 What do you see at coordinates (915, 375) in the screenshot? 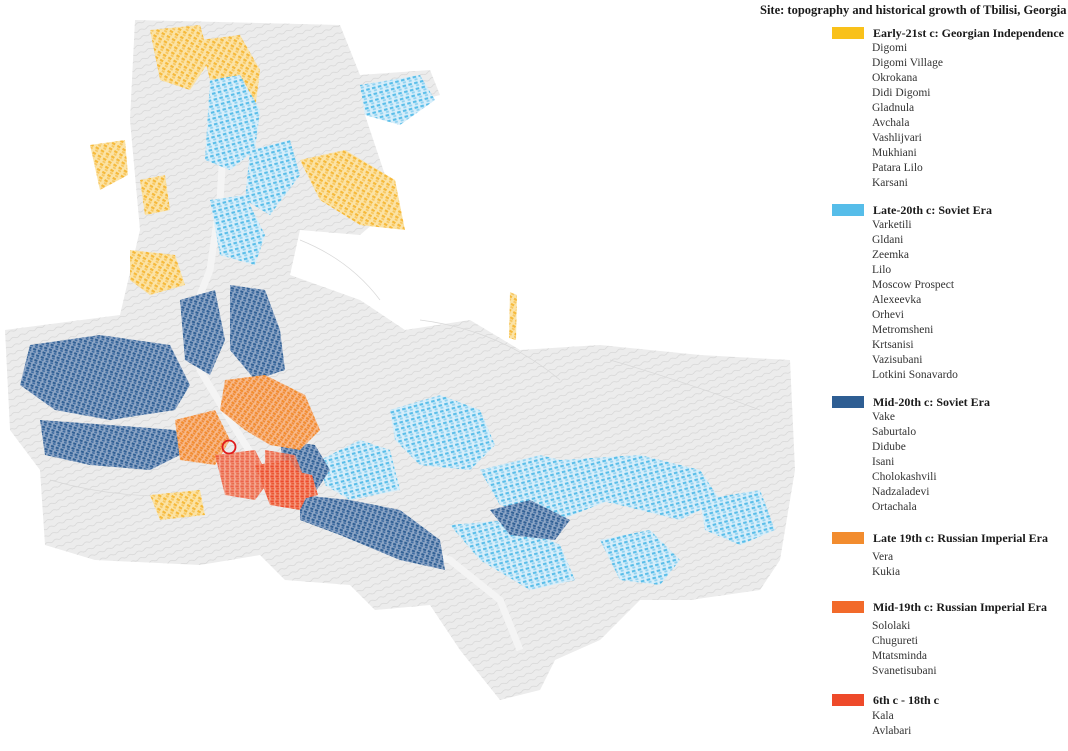
I see `legend-item: Lotkini Sonavardo` at bounding box center [915, 375].